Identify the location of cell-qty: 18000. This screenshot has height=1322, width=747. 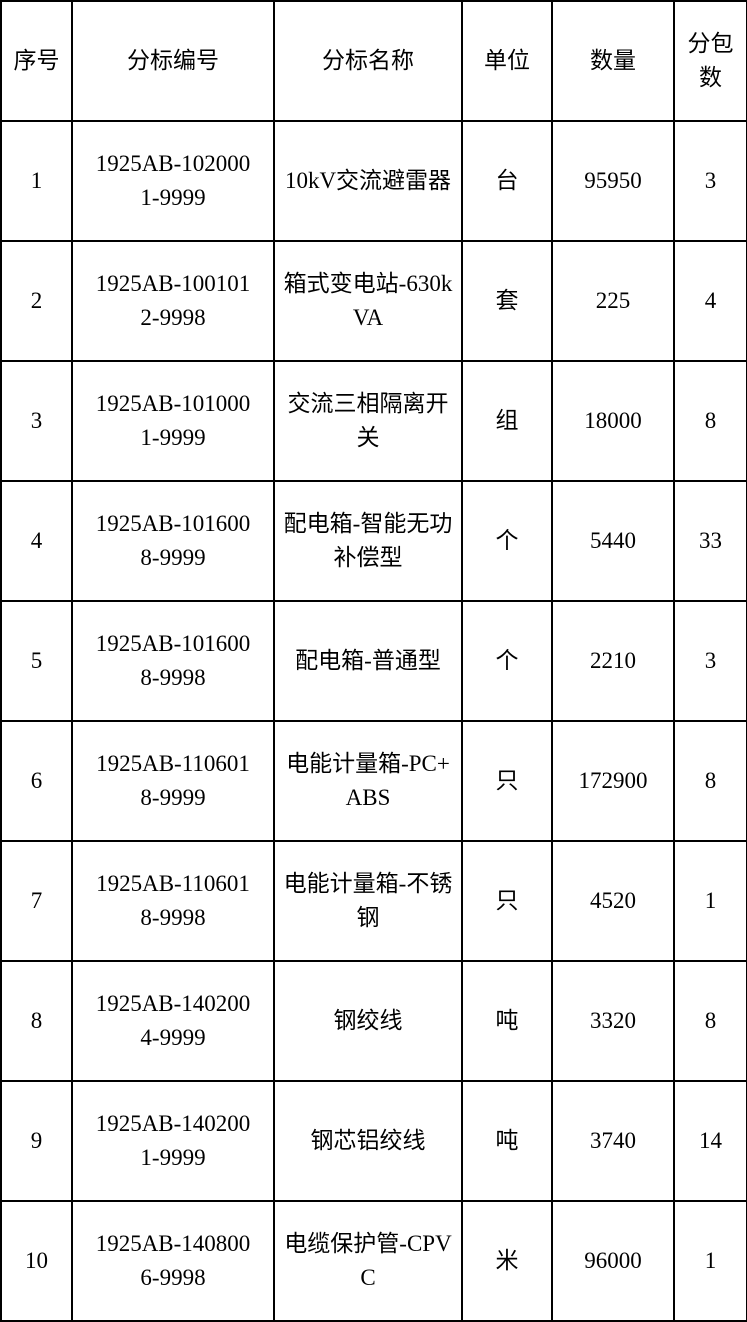
(613, 421).